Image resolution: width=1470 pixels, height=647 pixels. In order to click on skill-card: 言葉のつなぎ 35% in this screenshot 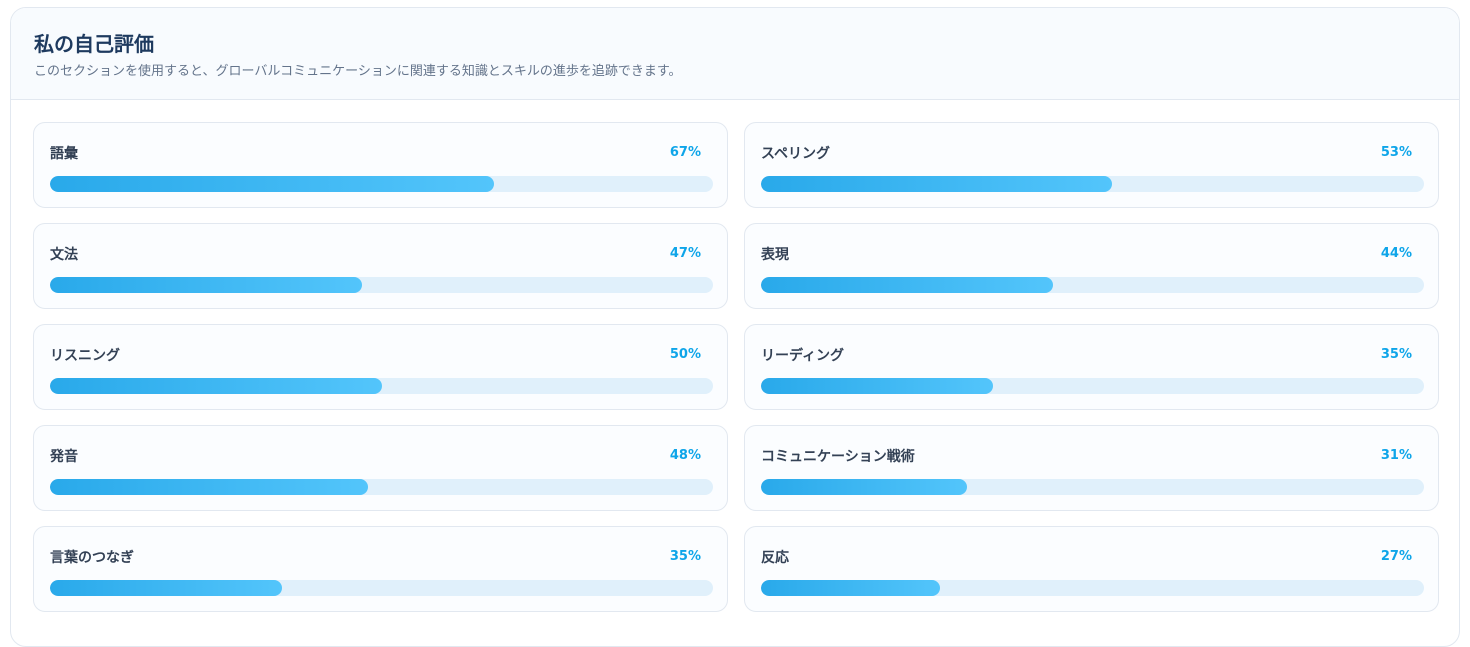, I will do `click(380, 569)`.